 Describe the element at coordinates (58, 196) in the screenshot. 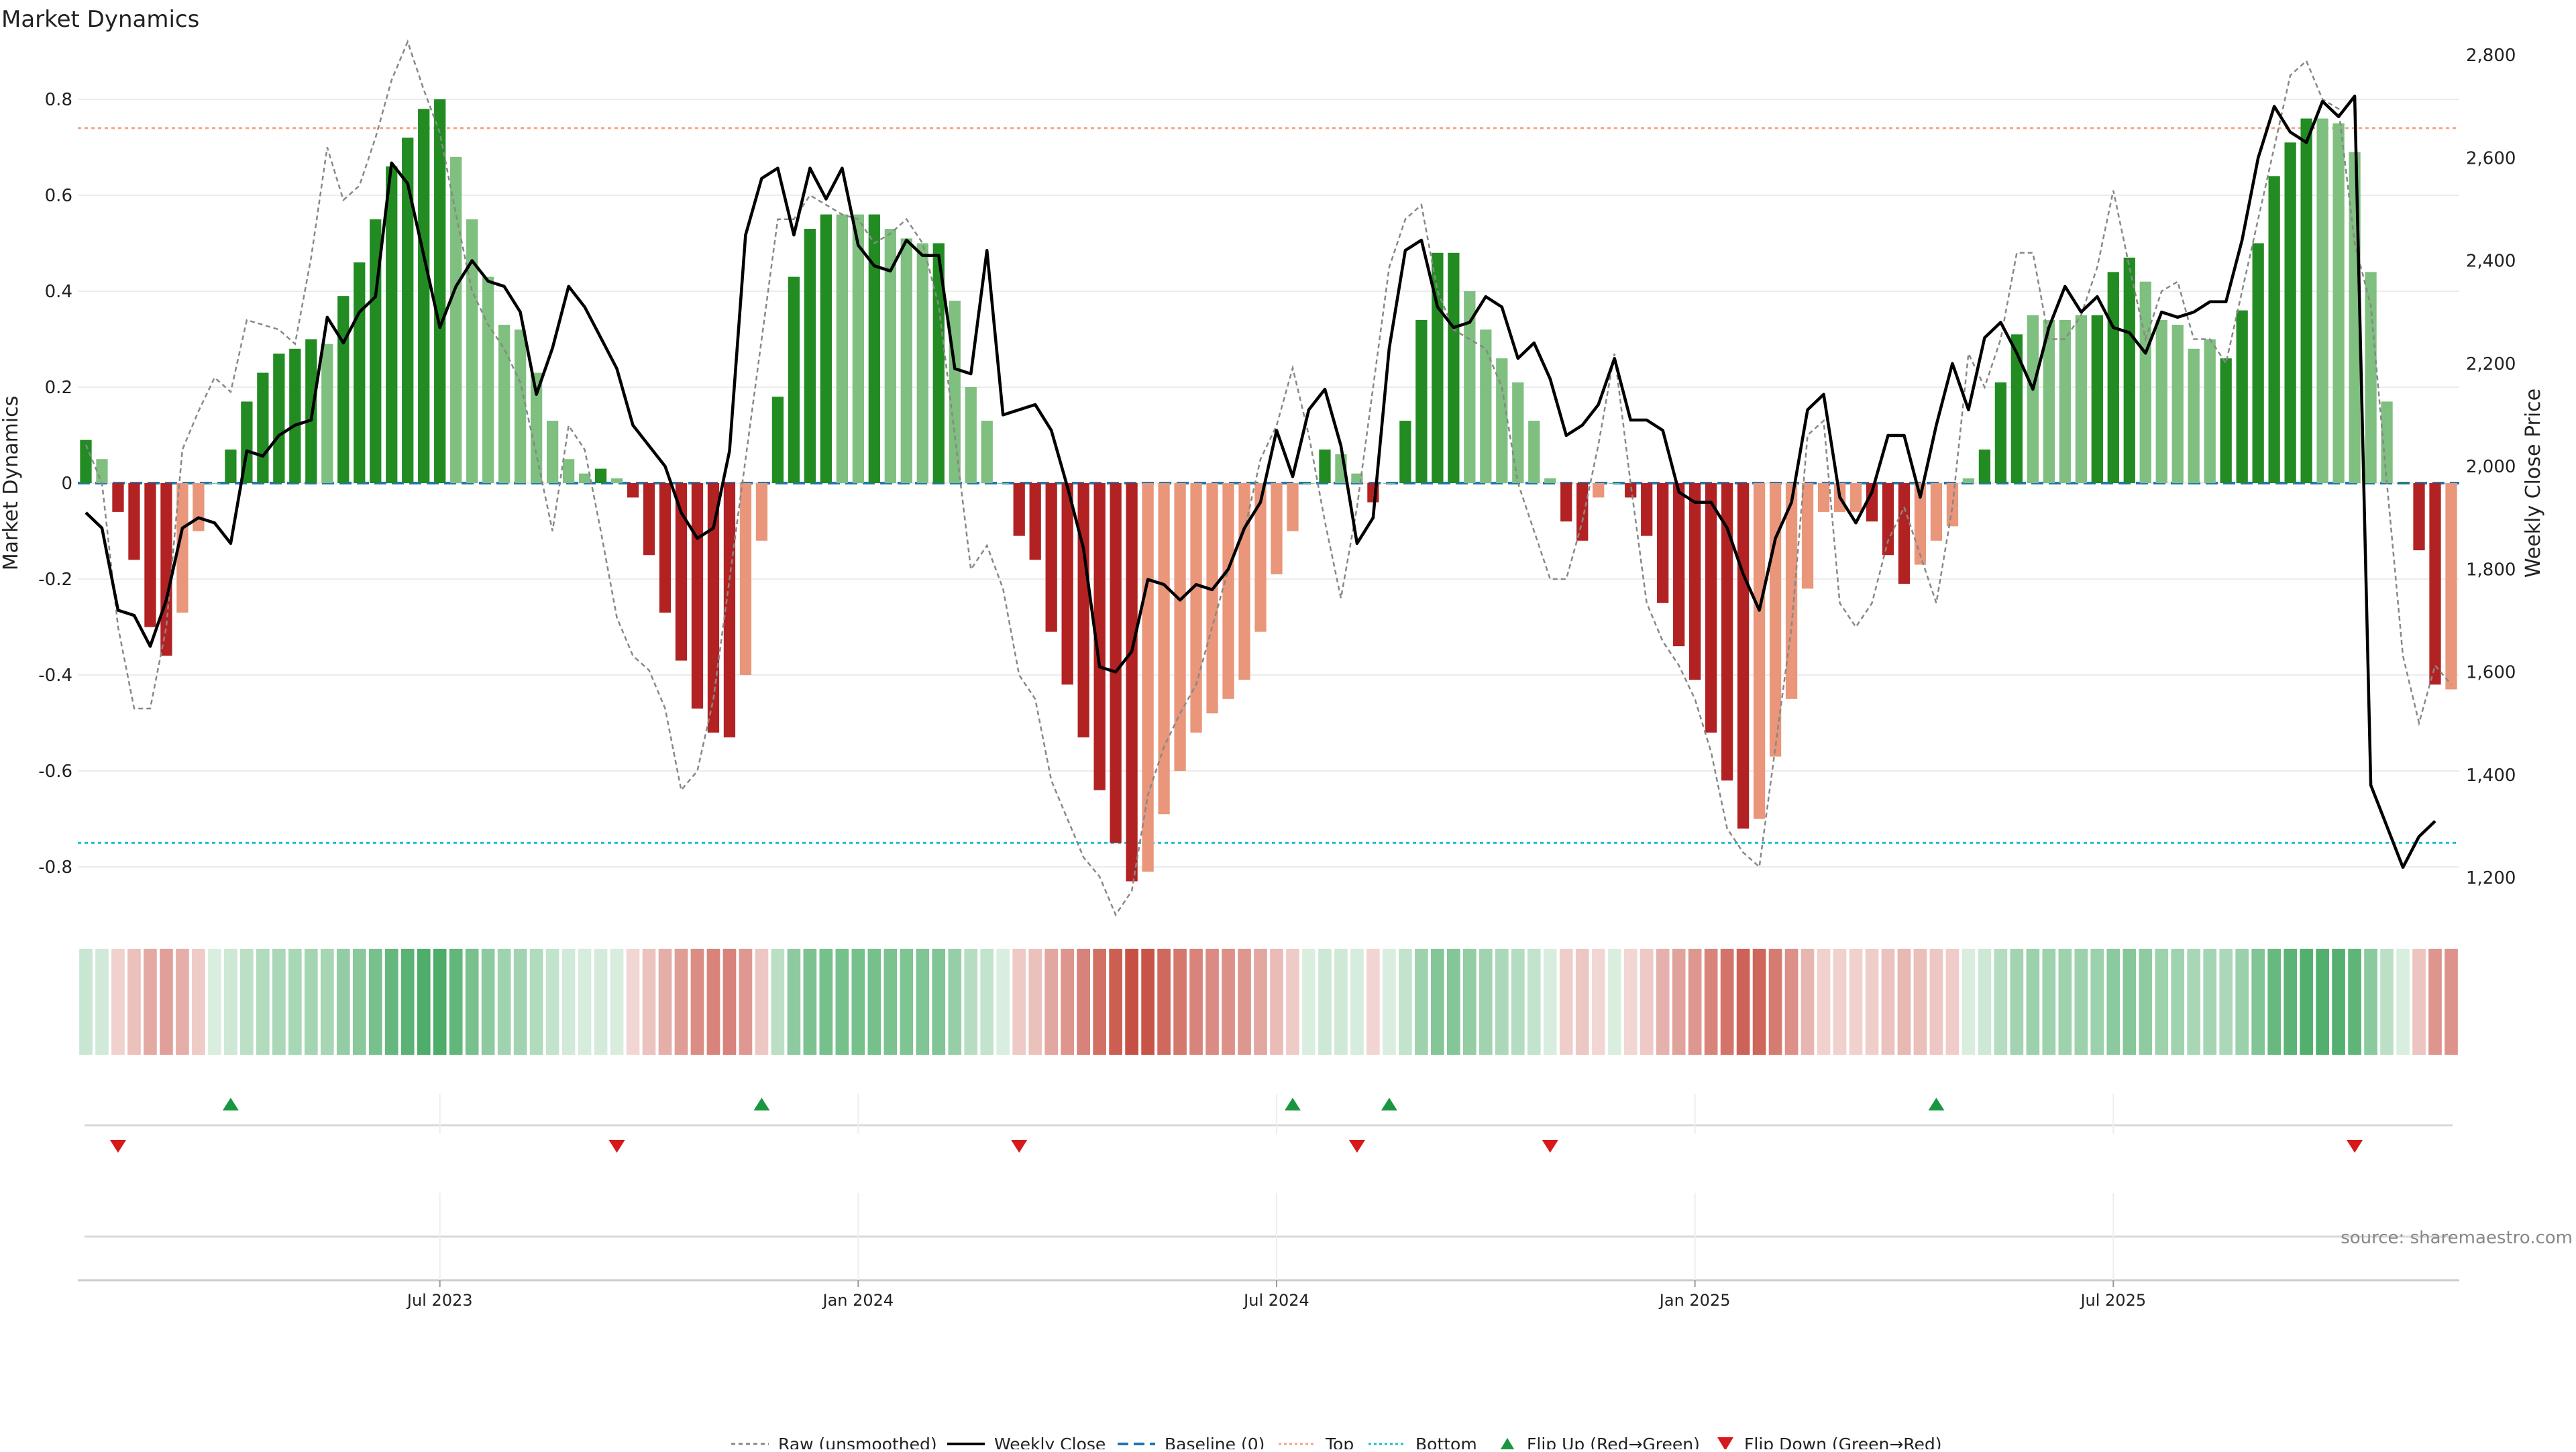

I see `y-tick-label-1: 0.6` at that location.